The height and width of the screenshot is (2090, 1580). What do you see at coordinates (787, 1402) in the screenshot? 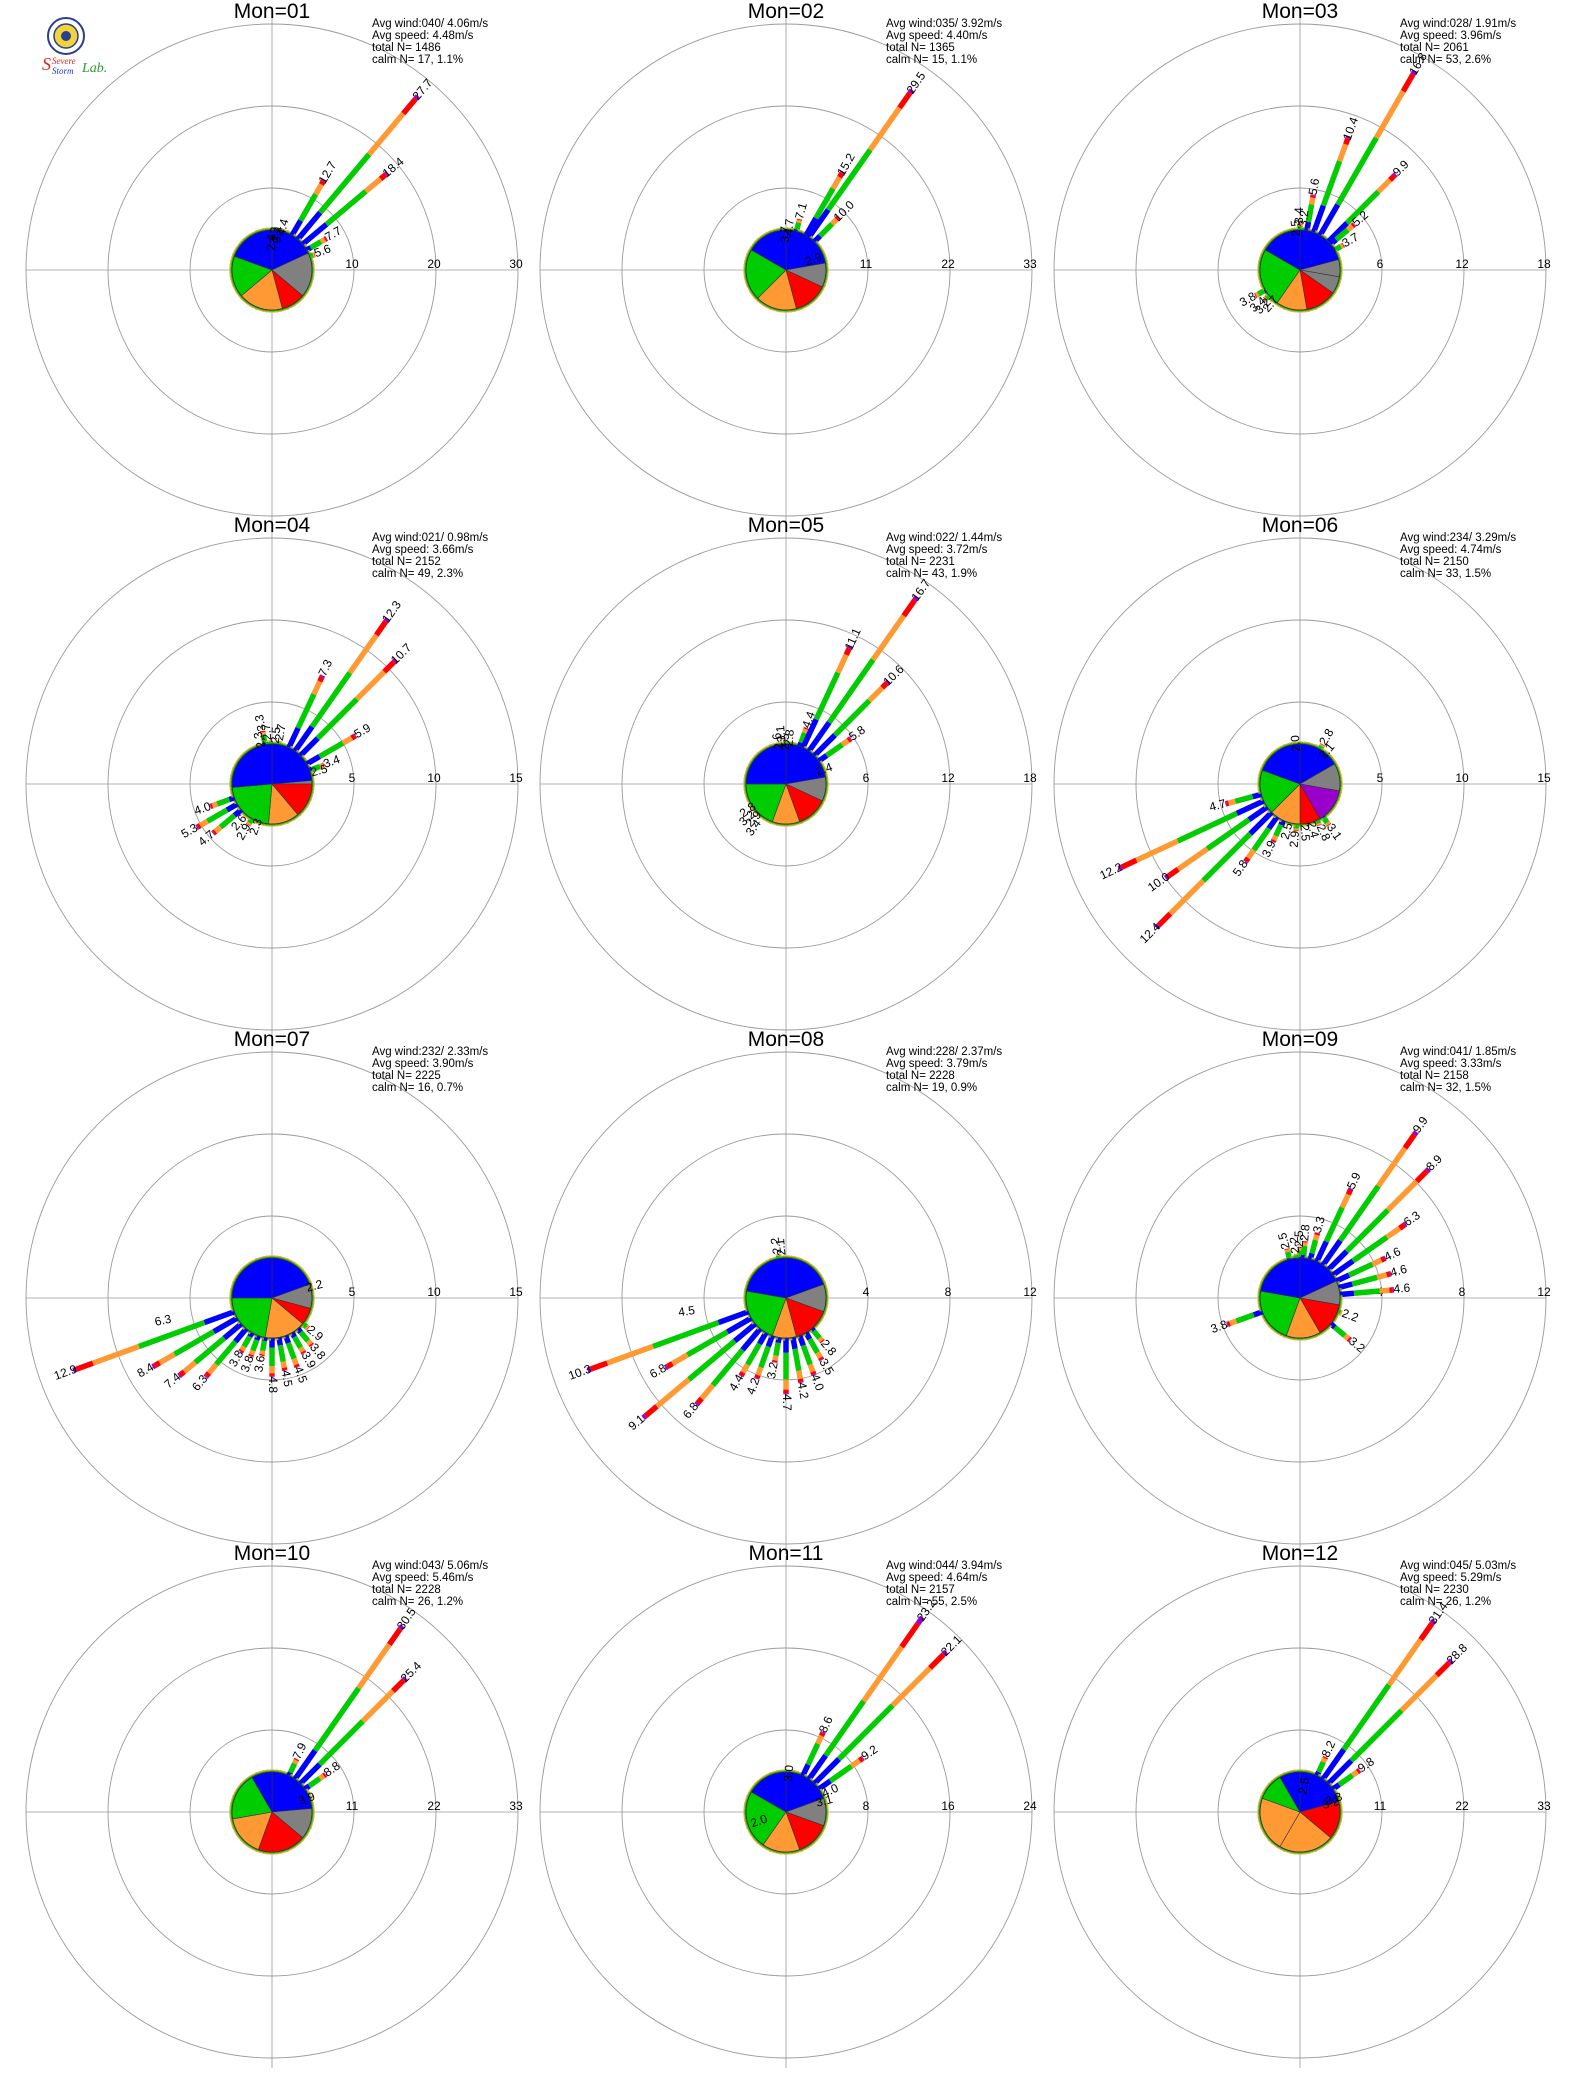
I see `bar-value-label: 4.7` at bounding box center [787, 1402].